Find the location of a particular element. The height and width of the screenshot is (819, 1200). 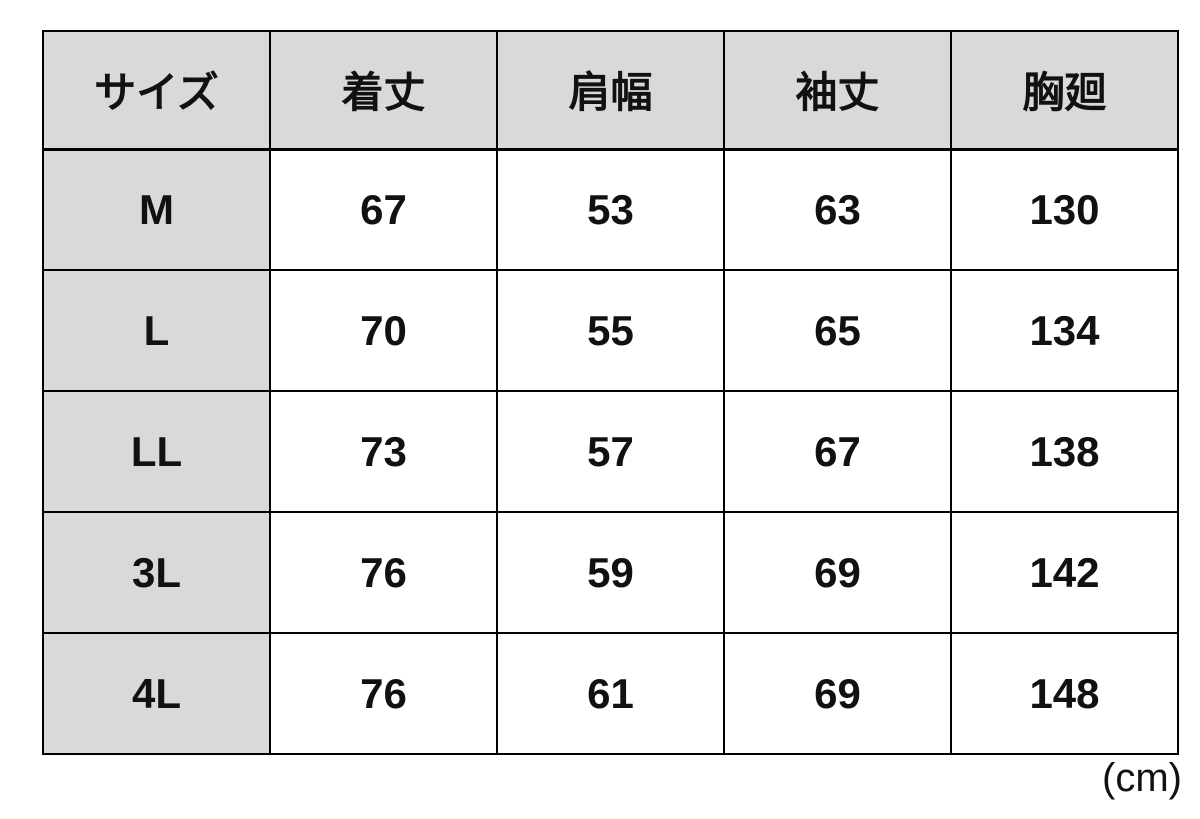

cell-m-shoulder: 53 is located at coordinates (610, 209).